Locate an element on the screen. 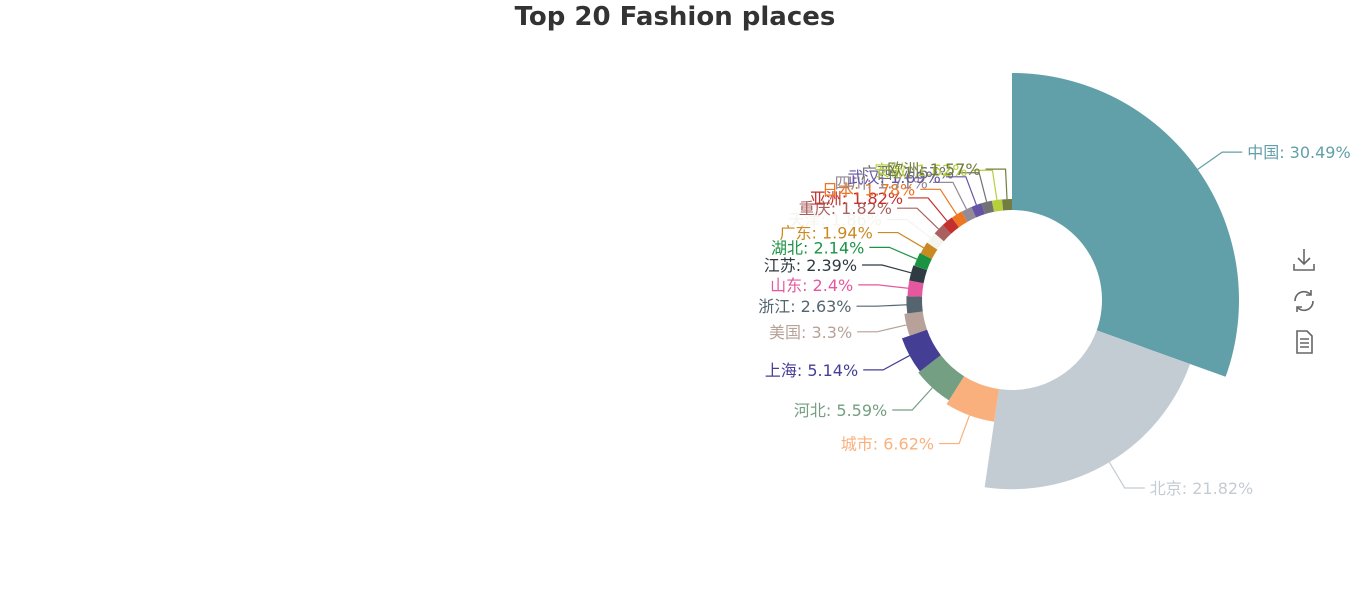  slice-label-5: 美国: 3.3% is located at coordinates (810, 332).